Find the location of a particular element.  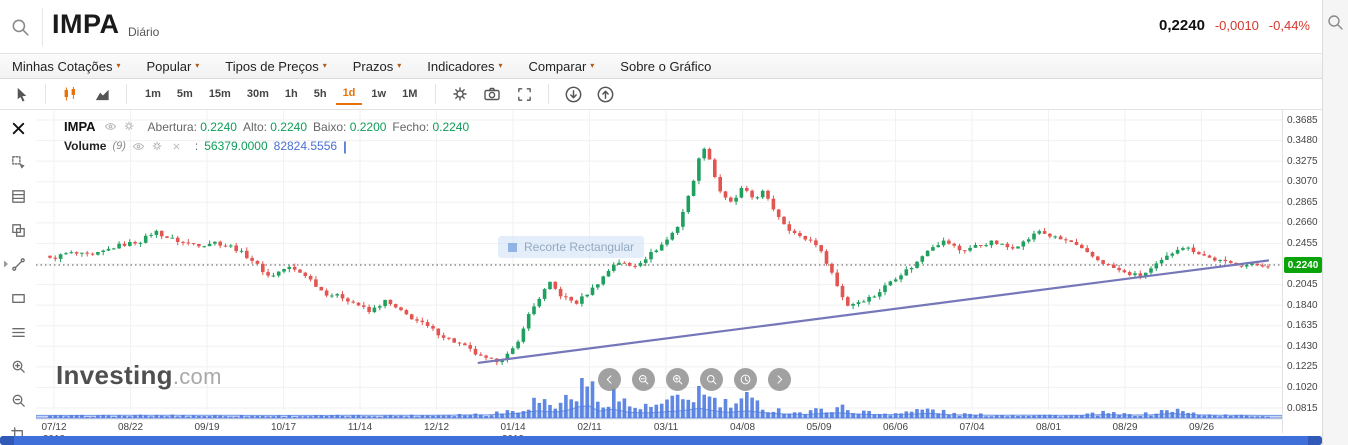

zoom-in-button is located at coordinates (677, 379).